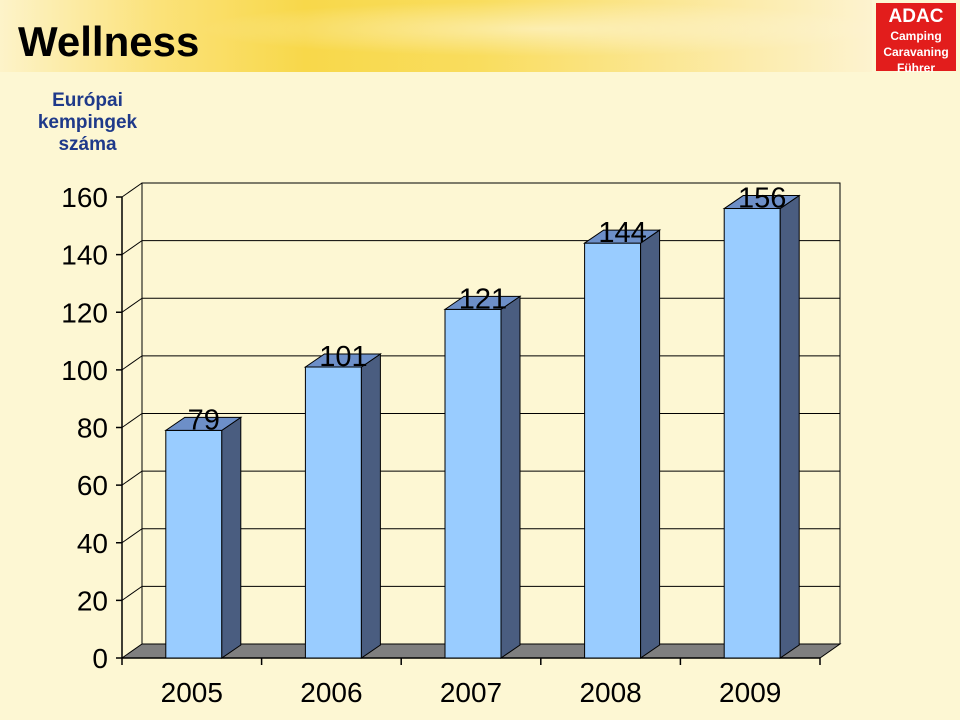 This screenshot has height=720, width=960. What do you see at coordinates (87, 100) in the screenshot?
I see `y-axis-label-line: Európai` at bounding box center [87, 100].